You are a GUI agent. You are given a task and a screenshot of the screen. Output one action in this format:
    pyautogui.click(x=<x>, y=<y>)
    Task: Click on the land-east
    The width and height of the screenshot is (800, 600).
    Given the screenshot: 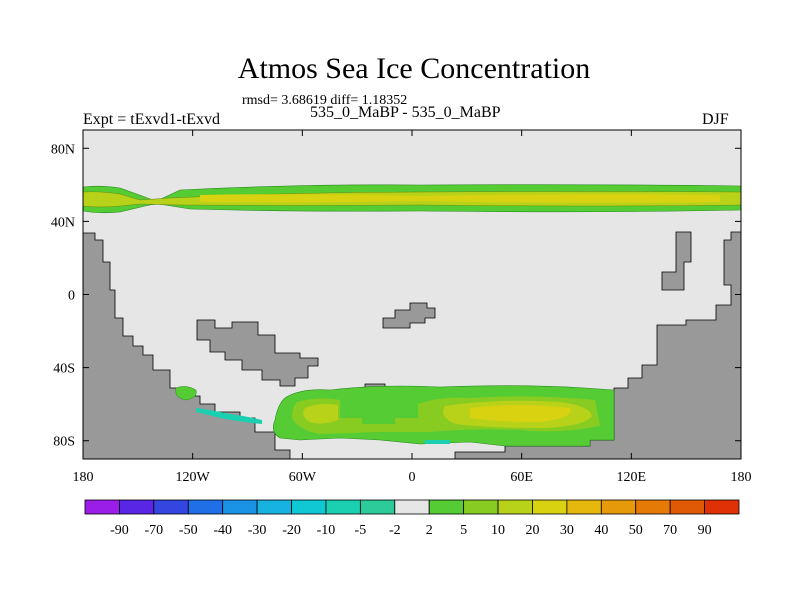 What is the action you would take?
    pyautogui.click(x=597, y=345)
    